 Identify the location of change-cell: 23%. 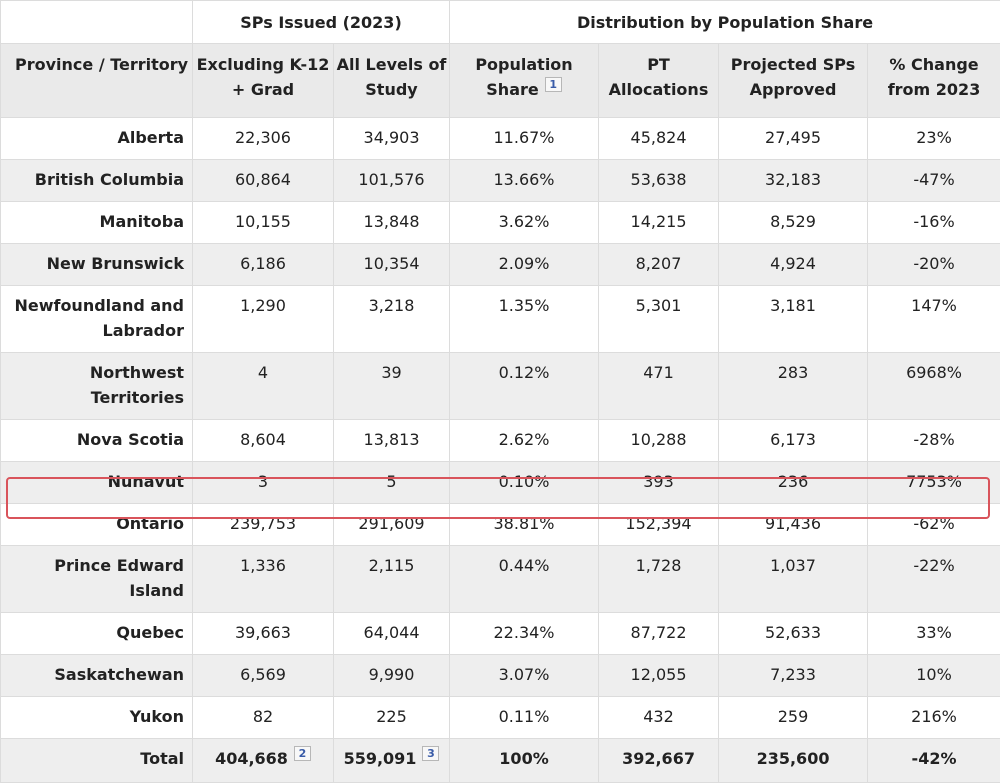
(934, 139).